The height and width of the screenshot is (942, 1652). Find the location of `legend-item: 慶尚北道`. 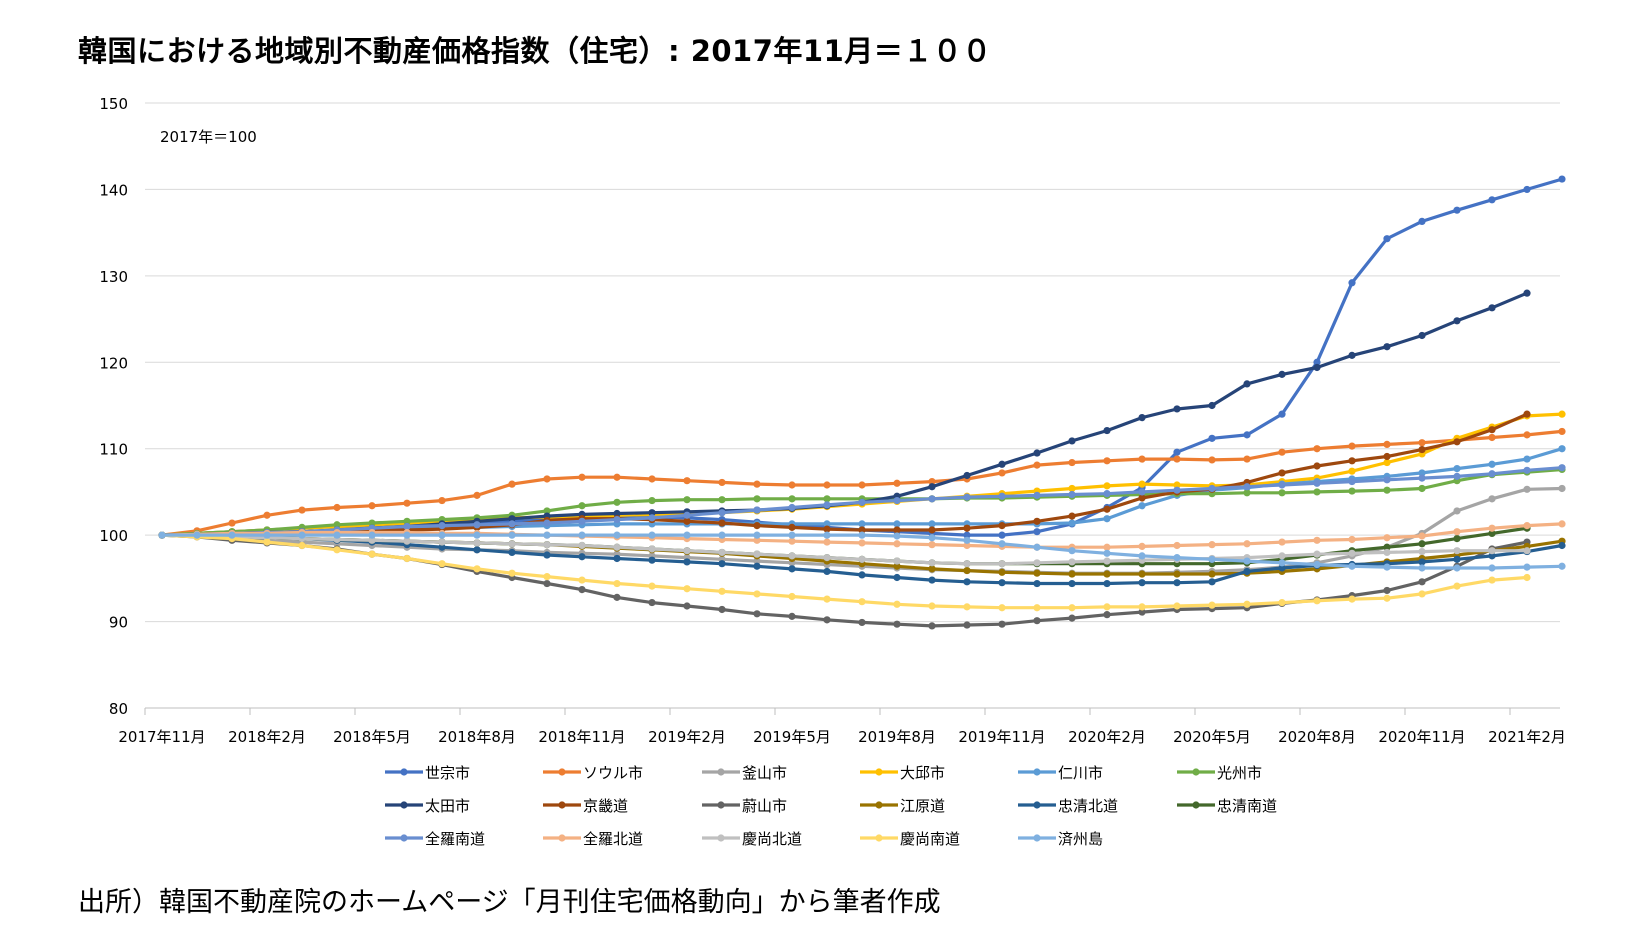

legend-item: 慶尚北道 is located at coordinates (752, 839).